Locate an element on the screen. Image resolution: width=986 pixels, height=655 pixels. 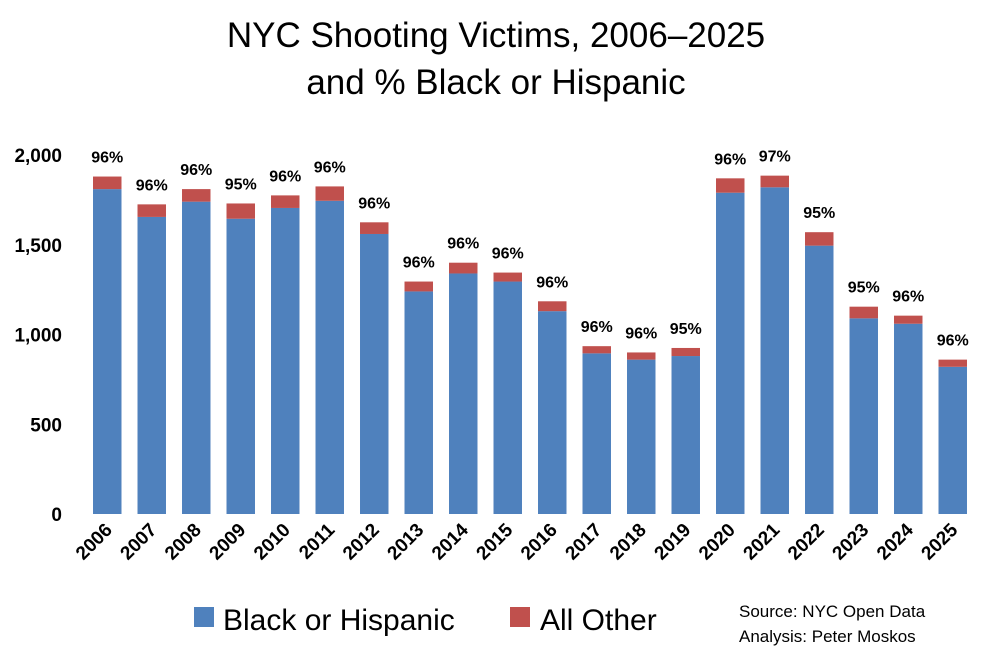
x-tick-label: 2006 is located at coordinates (94, 542).